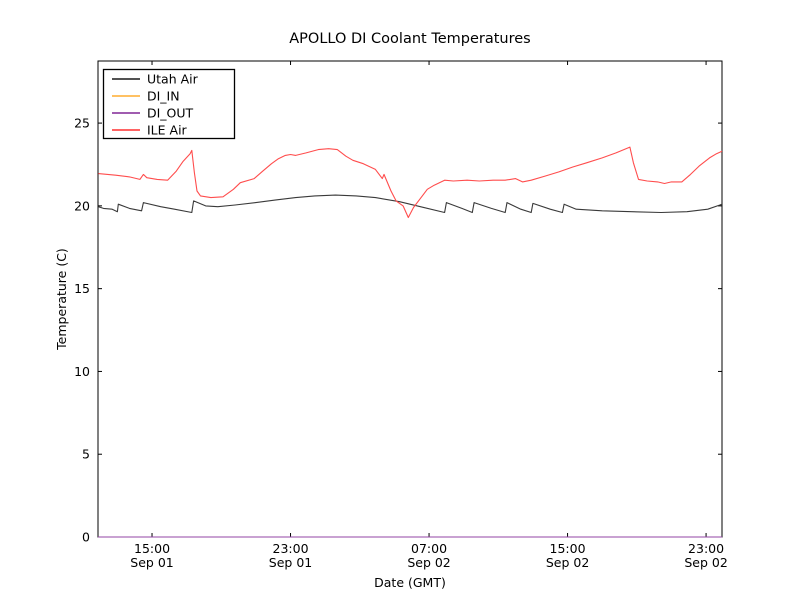 This screenshot has height=600, width=800. Describe the element at coordinates (82, 288) in the screenshot. I see `y-tick-label: 15` at that location.